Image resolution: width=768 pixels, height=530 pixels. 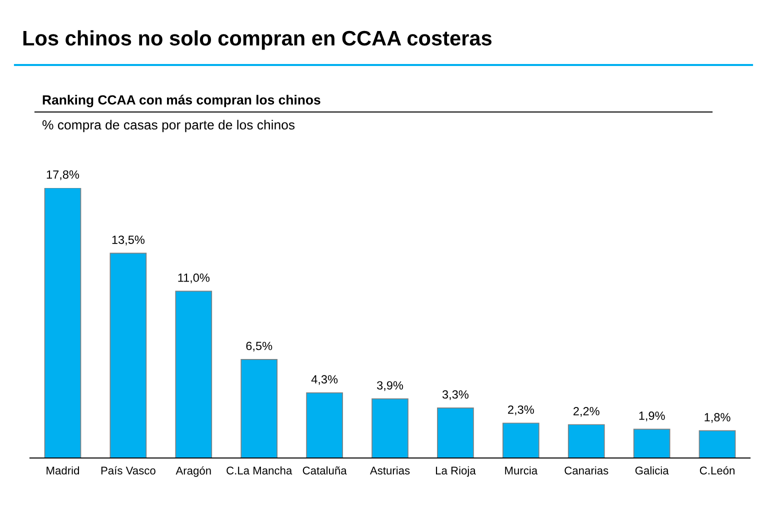 What do you see at coordinates (652, 417) in the screenshot?
I see `data-label: 1,9%` at bounding box center [652, 417].